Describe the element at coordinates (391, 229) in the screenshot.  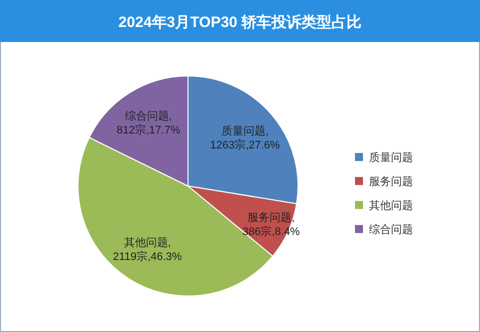
I see `legend-label: 综合问题` at that location.